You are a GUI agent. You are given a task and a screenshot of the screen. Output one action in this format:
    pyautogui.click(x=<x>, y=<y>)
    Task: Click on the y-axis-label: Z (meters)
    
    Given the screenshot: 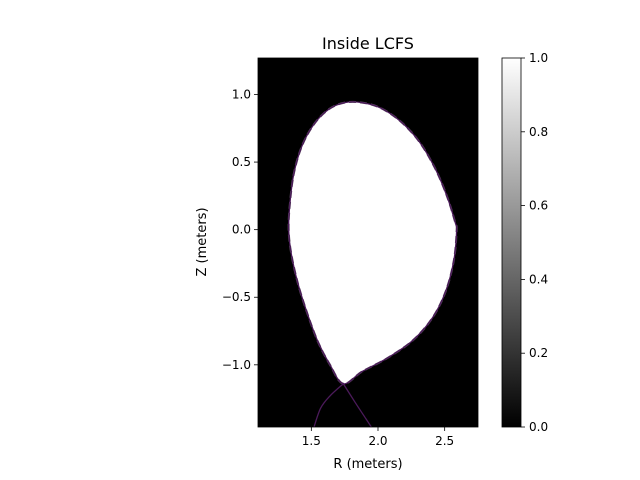 What is the action you would take?
    pyautogui.click(x=202, y=241)
    